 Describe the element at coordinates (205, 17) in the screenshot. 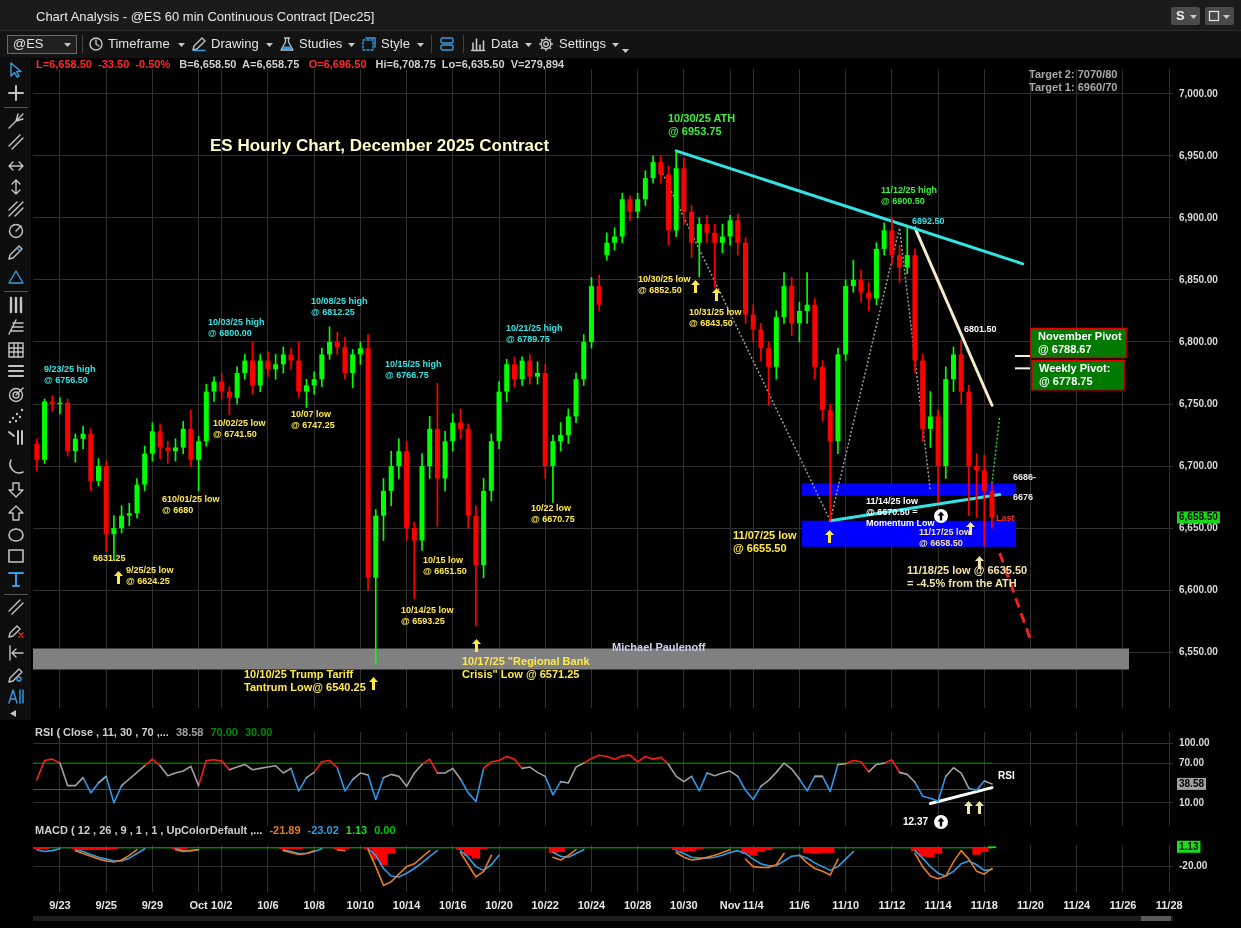

I see `text: Chart Analysis - @ES 60 min Continuous Contract [Dec25]` at that location.